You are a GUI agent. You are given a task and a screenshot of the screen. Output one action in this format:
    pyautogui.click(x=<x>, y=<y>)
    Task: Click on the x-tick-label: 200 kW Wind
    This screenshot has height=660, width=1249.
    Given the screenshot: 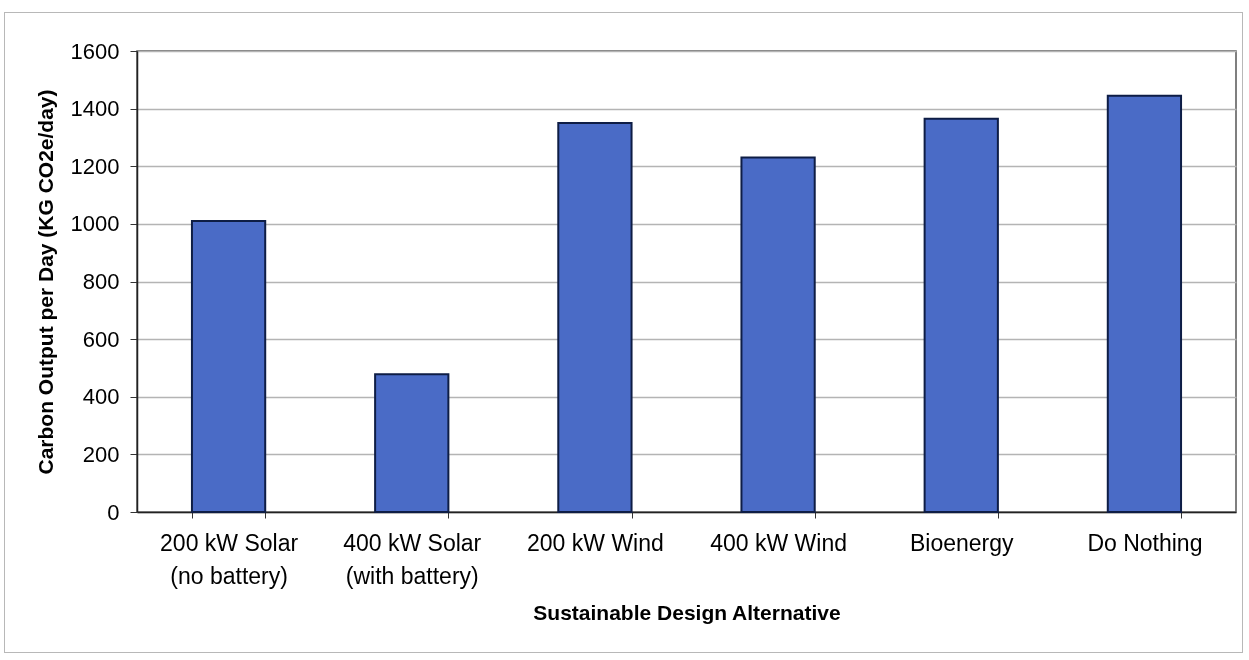 What is the action you would take?
    pyautogui.click(x=595, y=542)
    